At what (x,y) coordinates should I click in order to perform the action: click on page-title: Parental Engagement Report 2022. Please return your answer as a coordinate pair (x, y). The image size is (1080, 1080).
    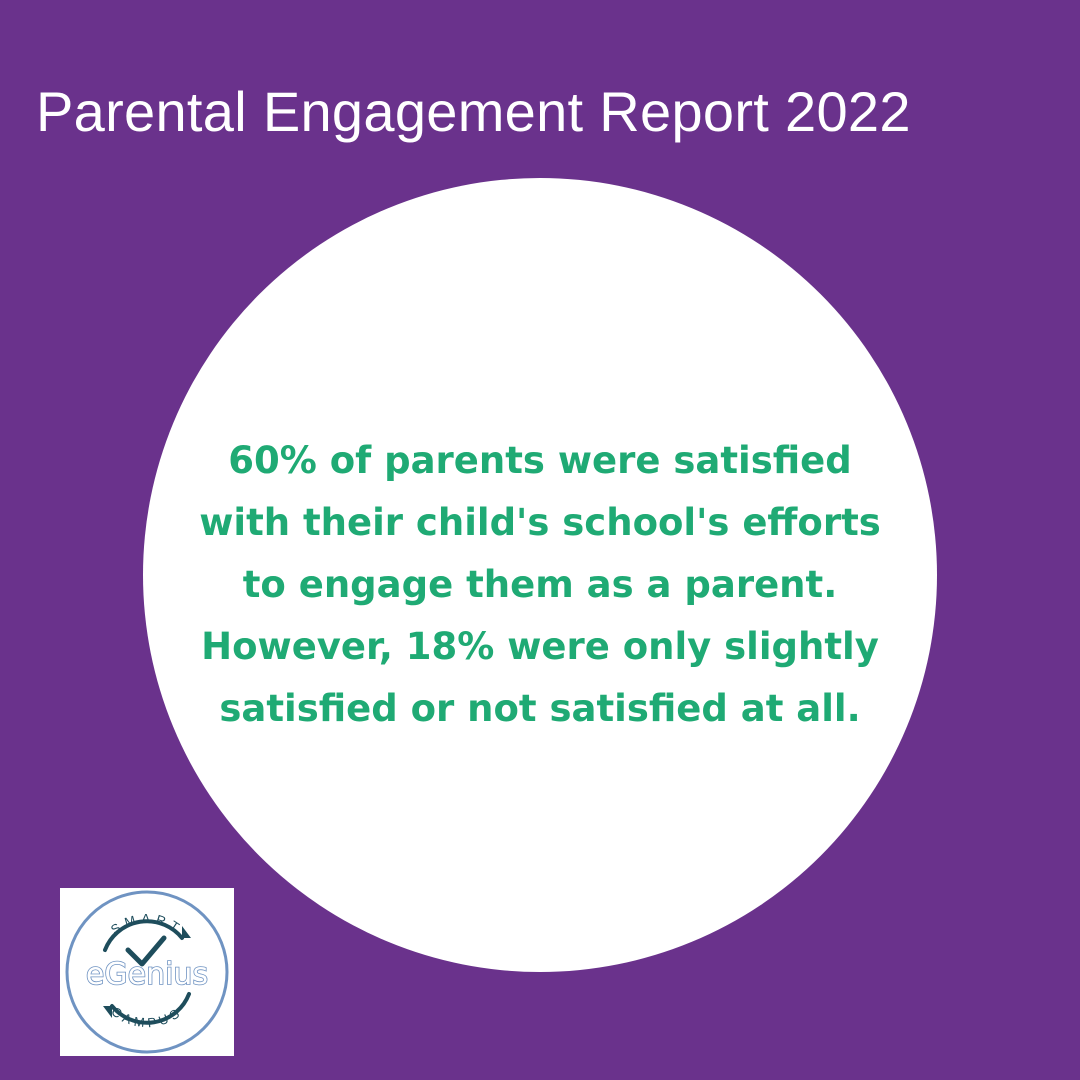
    Looking at the image, I should click on (473, 111).